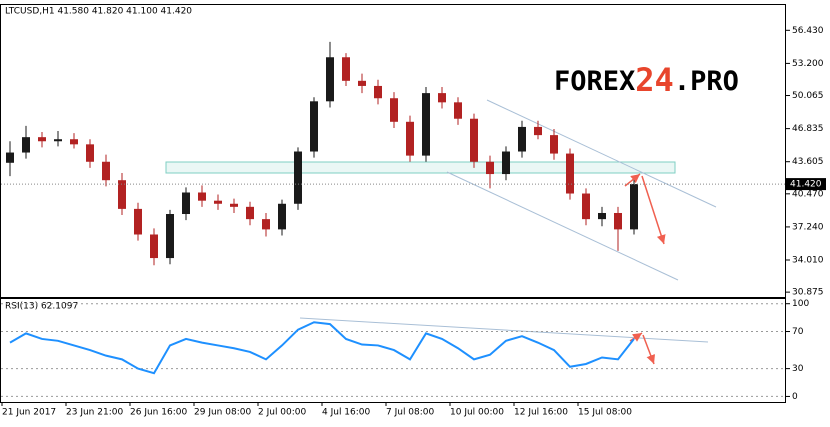 The image size is (830, 427). Describe the element at coordinates (94, 413) in the screenshot. I see `x-tick-label: 23 Jun 21:00` at that location.